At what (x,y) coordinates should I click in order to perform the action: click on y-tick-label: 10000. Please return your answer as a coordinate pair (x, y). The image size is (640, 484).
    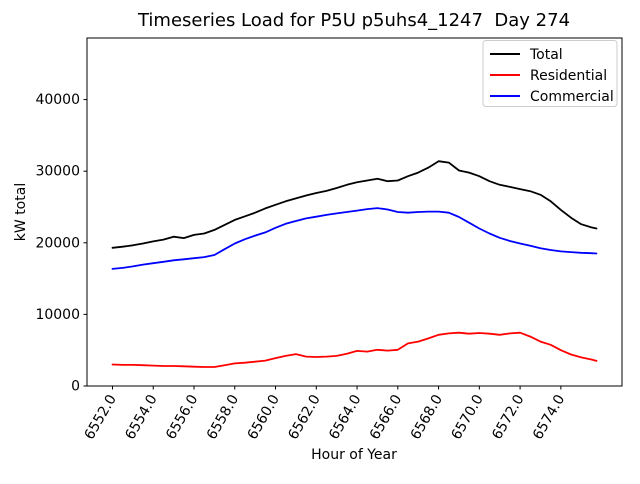
    Looking at the image, I should click on (57, 315).